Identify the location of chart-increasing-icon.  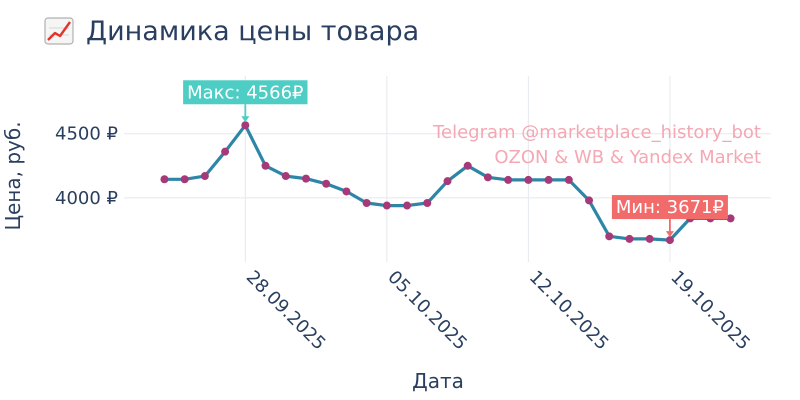
(59, 31).